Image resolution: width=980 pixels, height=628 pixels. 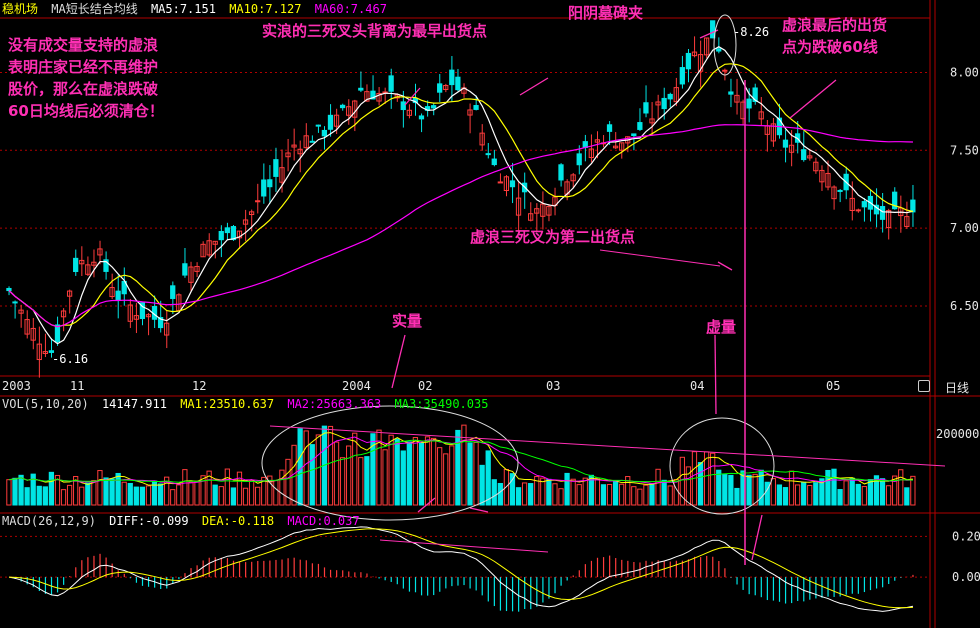 What do you see at coordinates (966, 577) in the screenshot?
I see `macd-tick-label: 0.00` at bounding box center [966, 577].